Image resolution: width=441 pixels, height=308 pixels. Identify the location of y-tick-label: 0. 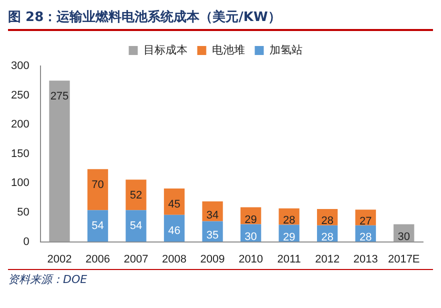
(26, 242).